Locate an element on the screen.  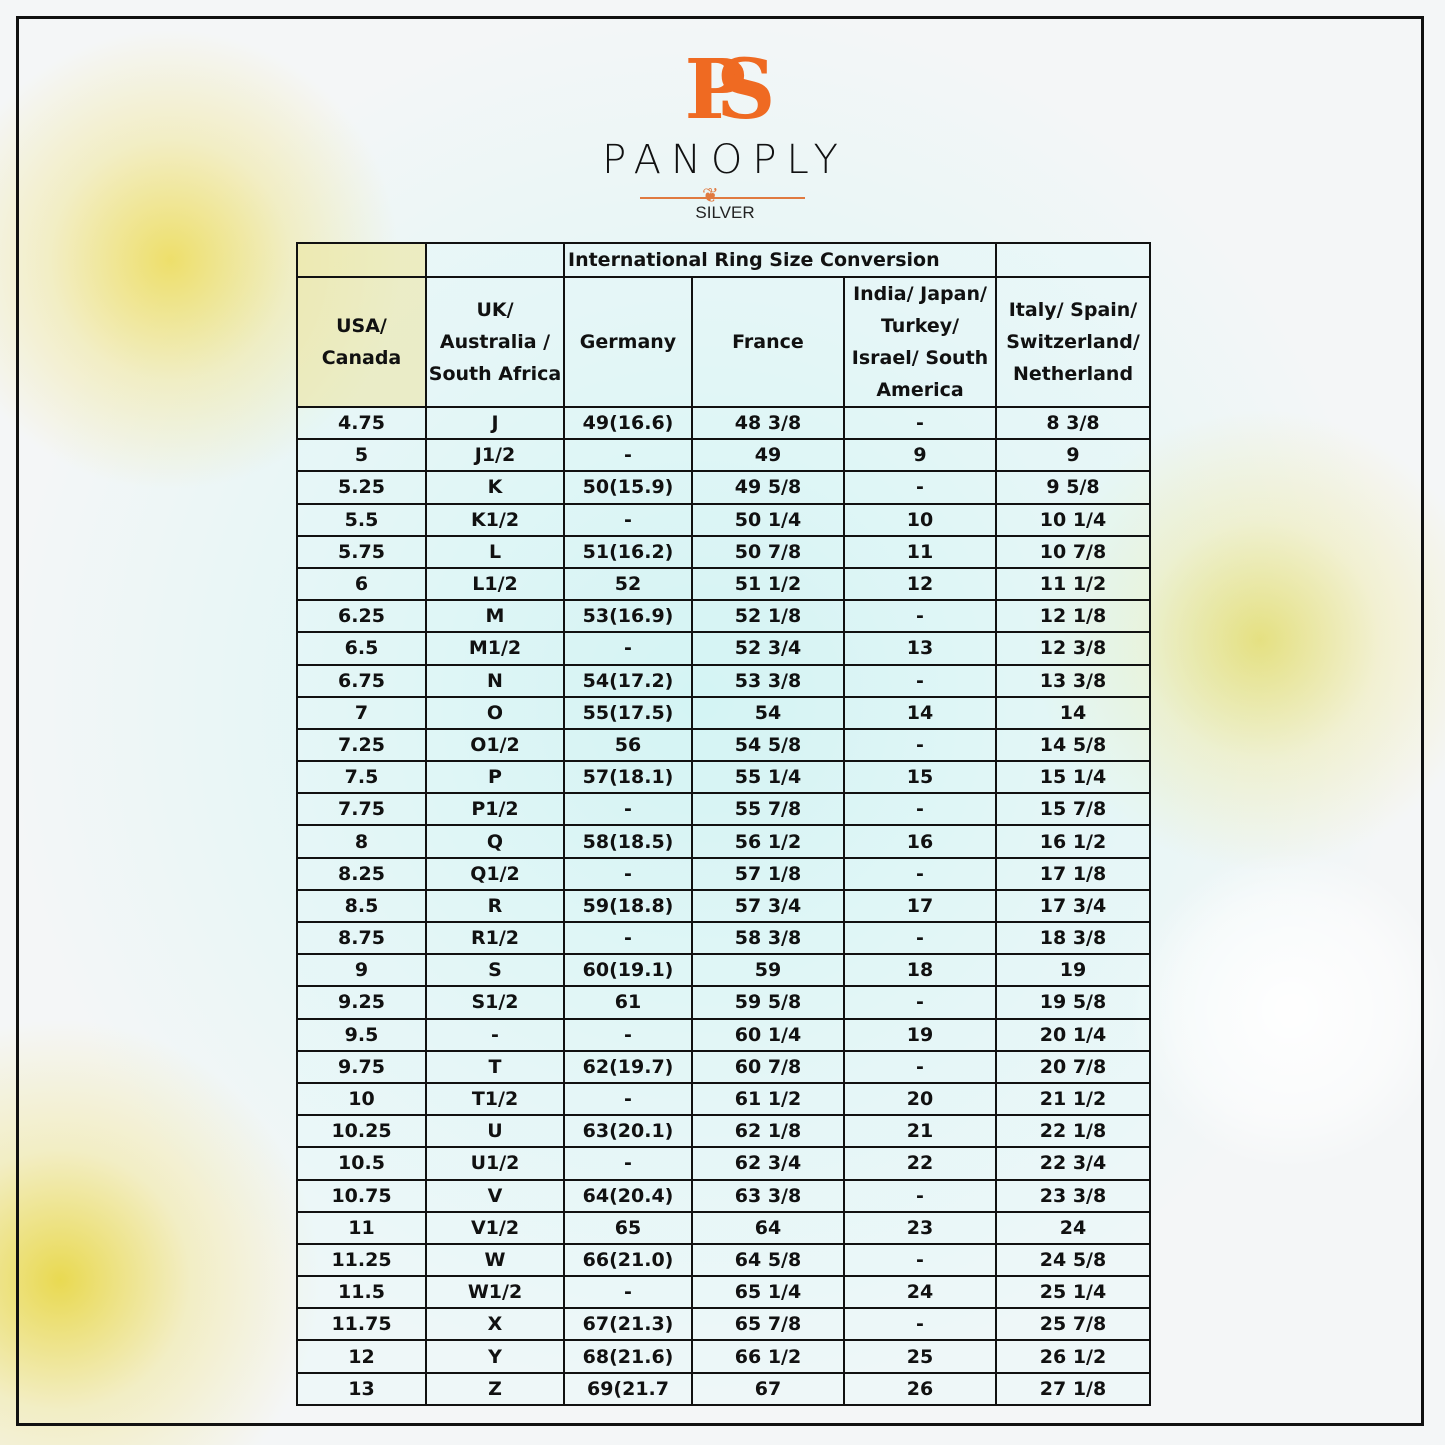
table-row: 8.5 R 59(18.8) 57 3/4 17 17 3/4 is located at coordinates (723, 906).